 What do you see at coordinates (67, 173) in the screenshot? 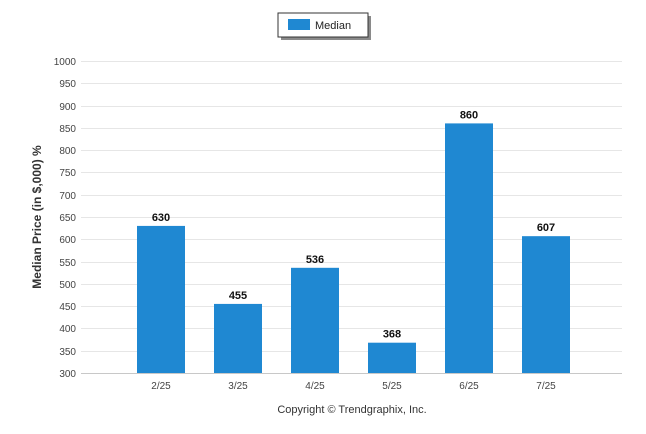
I see `y-tick-label: 750` at bounding box center [67, 173].